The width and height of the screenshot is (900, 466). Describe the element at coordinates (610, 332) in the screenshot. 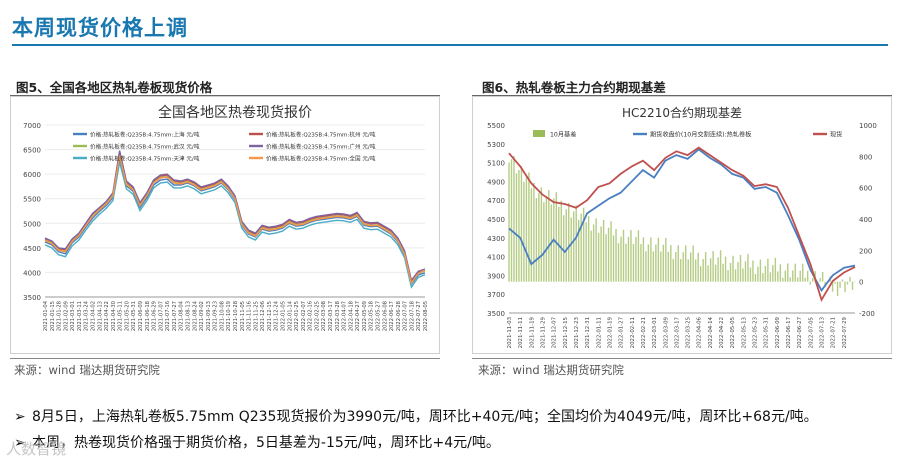

I see `x-tick-label: 2022-01-19` at that location.